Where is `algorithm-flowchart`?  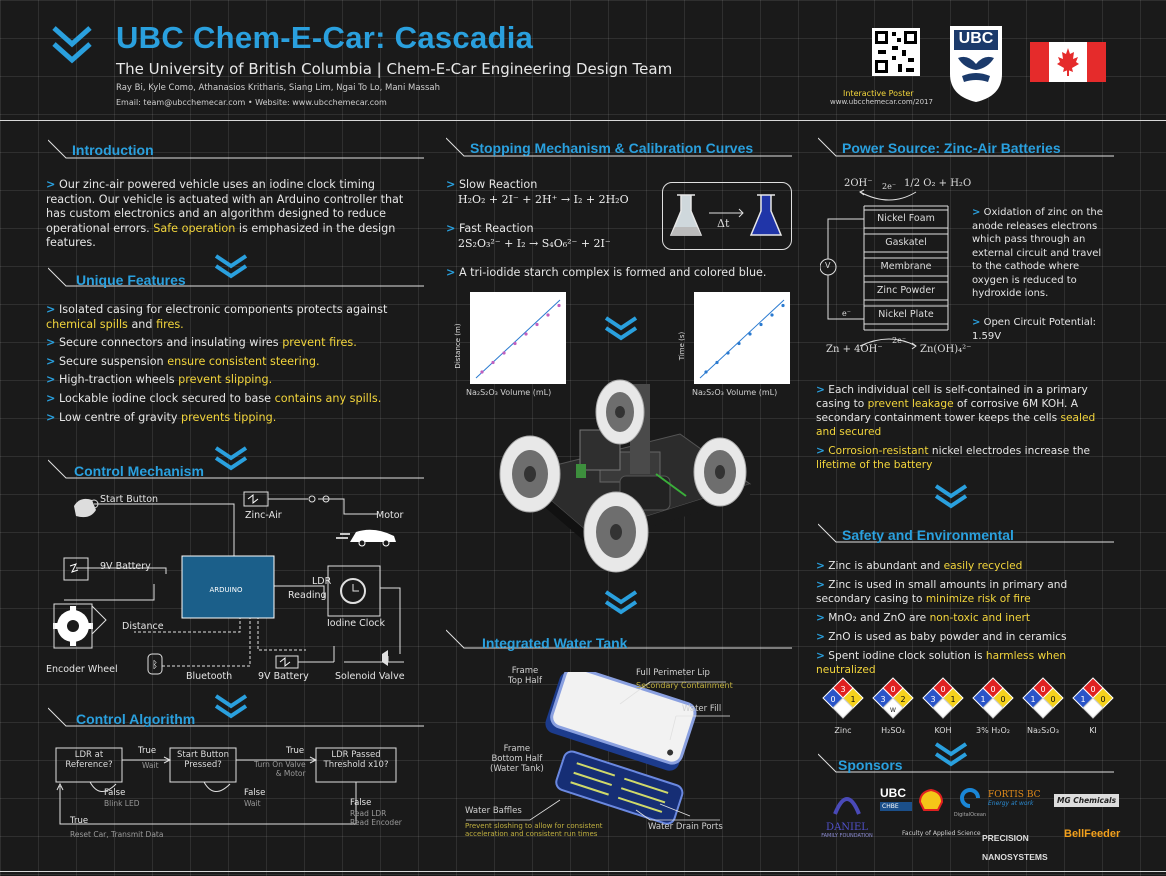
algorithm-flowchart is located at coordinates (226, 786).